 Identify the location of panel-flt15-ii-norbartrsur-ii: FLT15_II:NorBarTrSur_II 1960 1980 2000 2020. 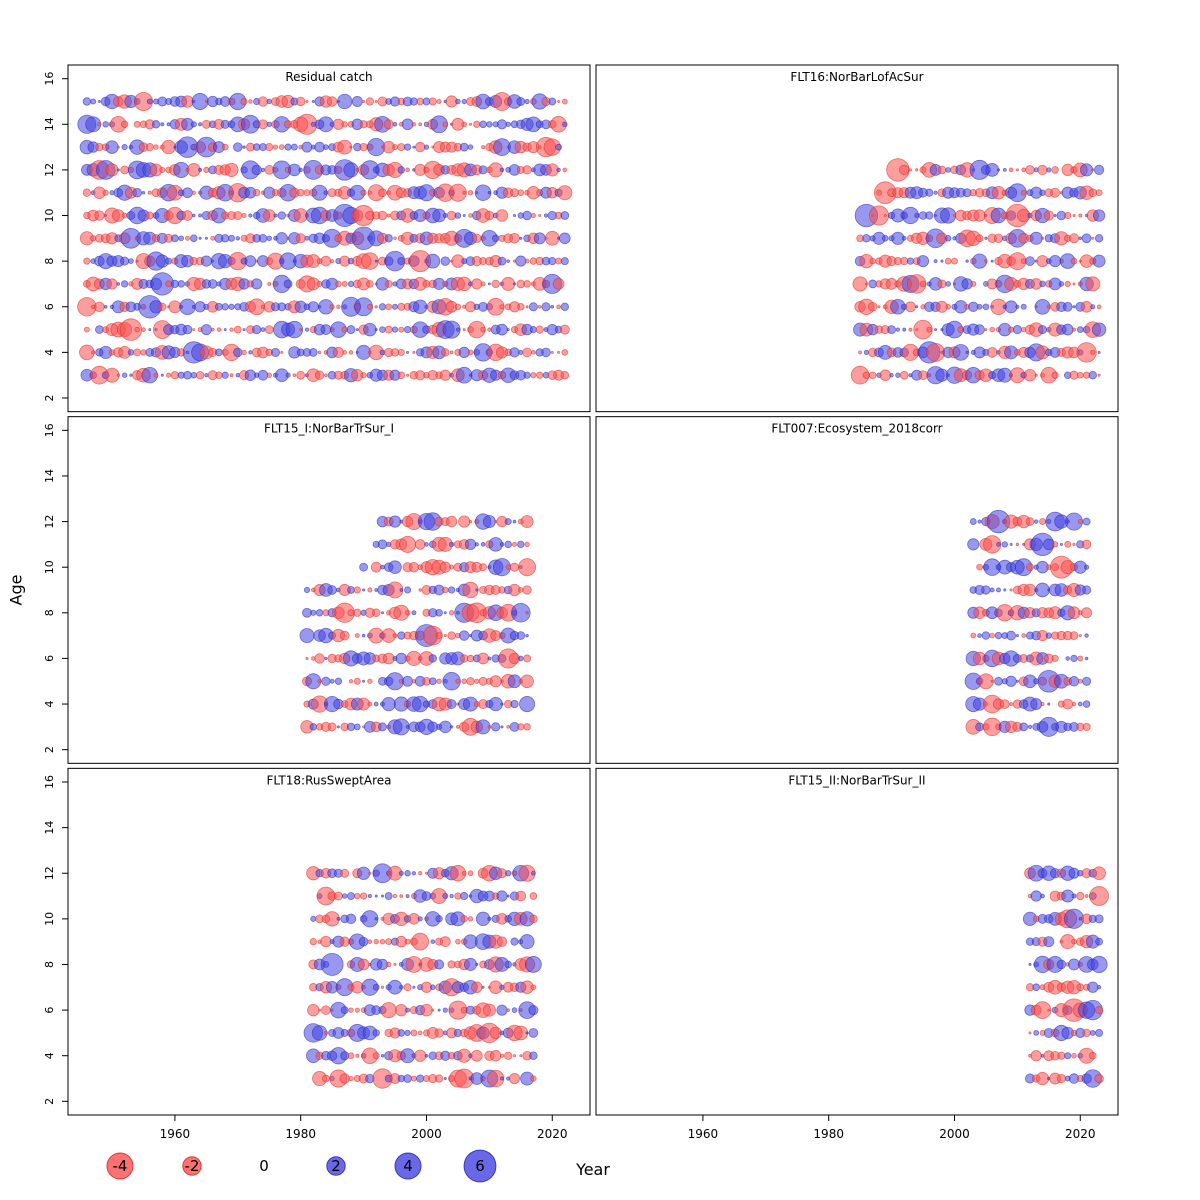
(857, 954).